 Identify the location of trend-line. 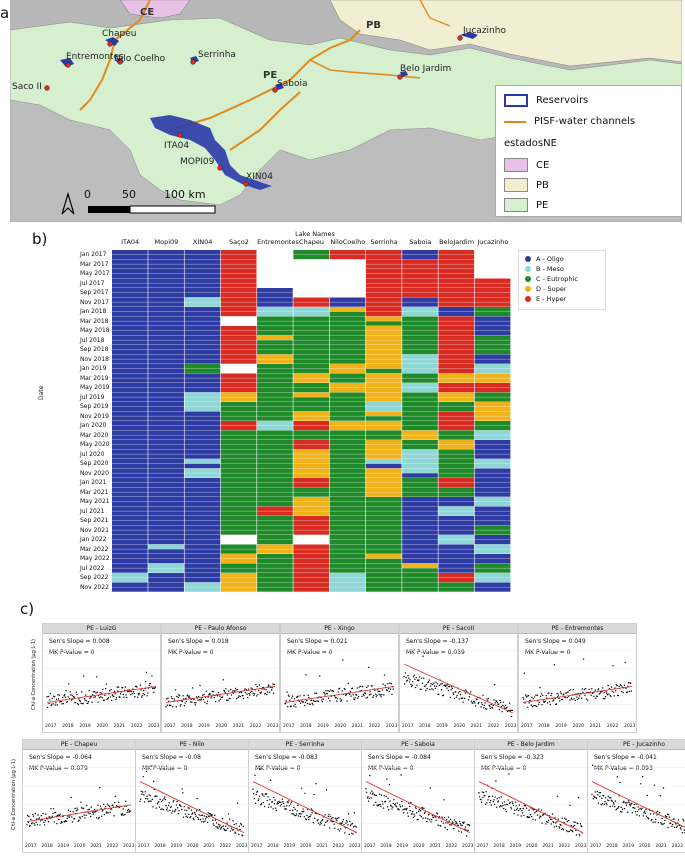
(192, 807).